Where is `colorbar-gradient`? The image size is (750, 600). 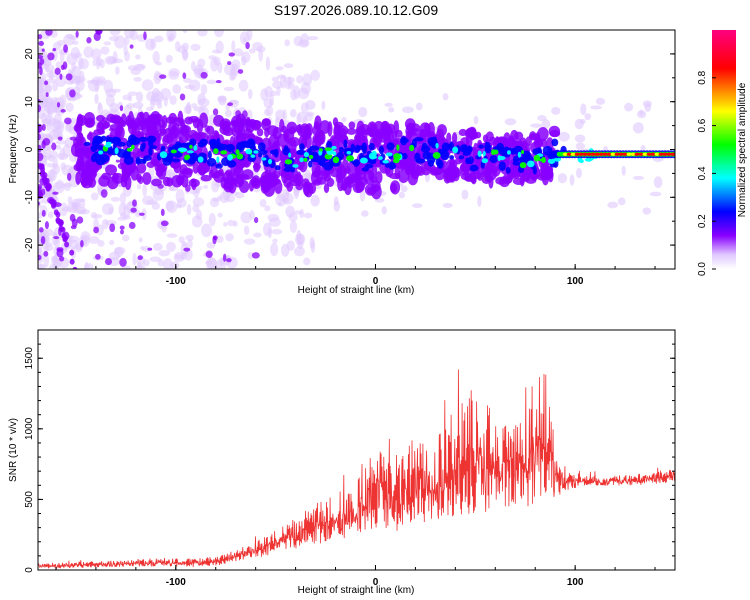 colorbar-gradient is located at coordinates (724, 149).